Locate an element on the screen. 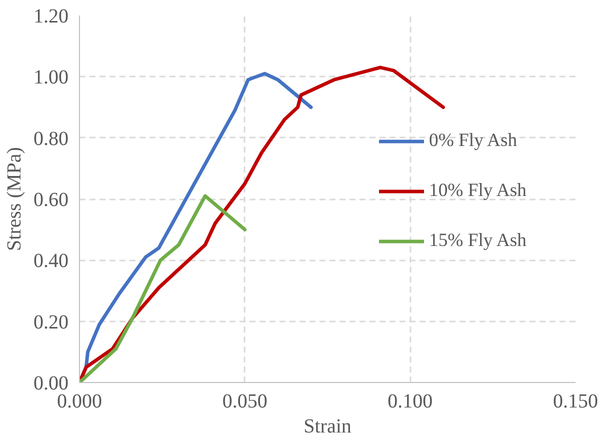 This screenshot has width=610, height=444. legend-label: 10% Fly Ash is located at coordinates (477, 191).